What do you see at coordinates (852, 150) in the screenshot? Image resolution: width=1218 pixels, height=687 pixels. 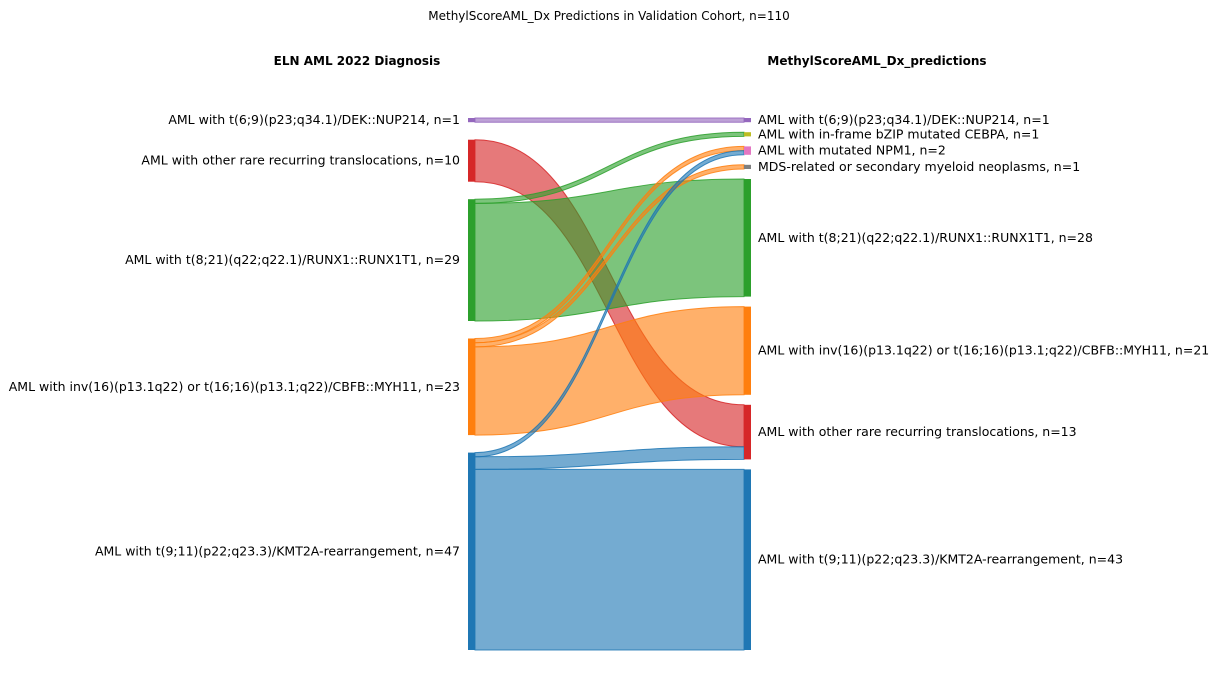 I see `right-node-label-npm1: AML with mutated NPM1, n=2` at bounding box center [852, 150].